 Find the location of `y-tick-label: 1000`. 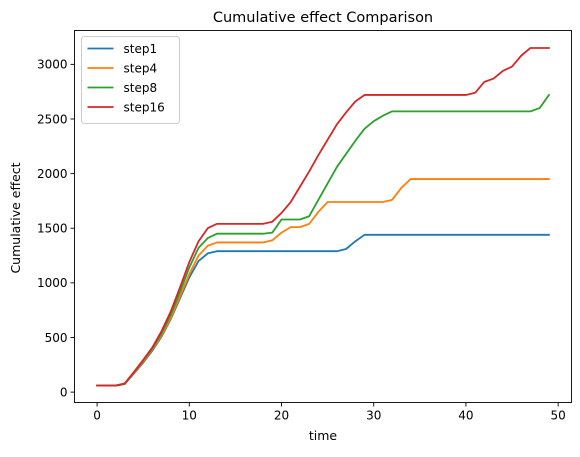

y-tick-label: 1000 is located at coordinates (52, 283).